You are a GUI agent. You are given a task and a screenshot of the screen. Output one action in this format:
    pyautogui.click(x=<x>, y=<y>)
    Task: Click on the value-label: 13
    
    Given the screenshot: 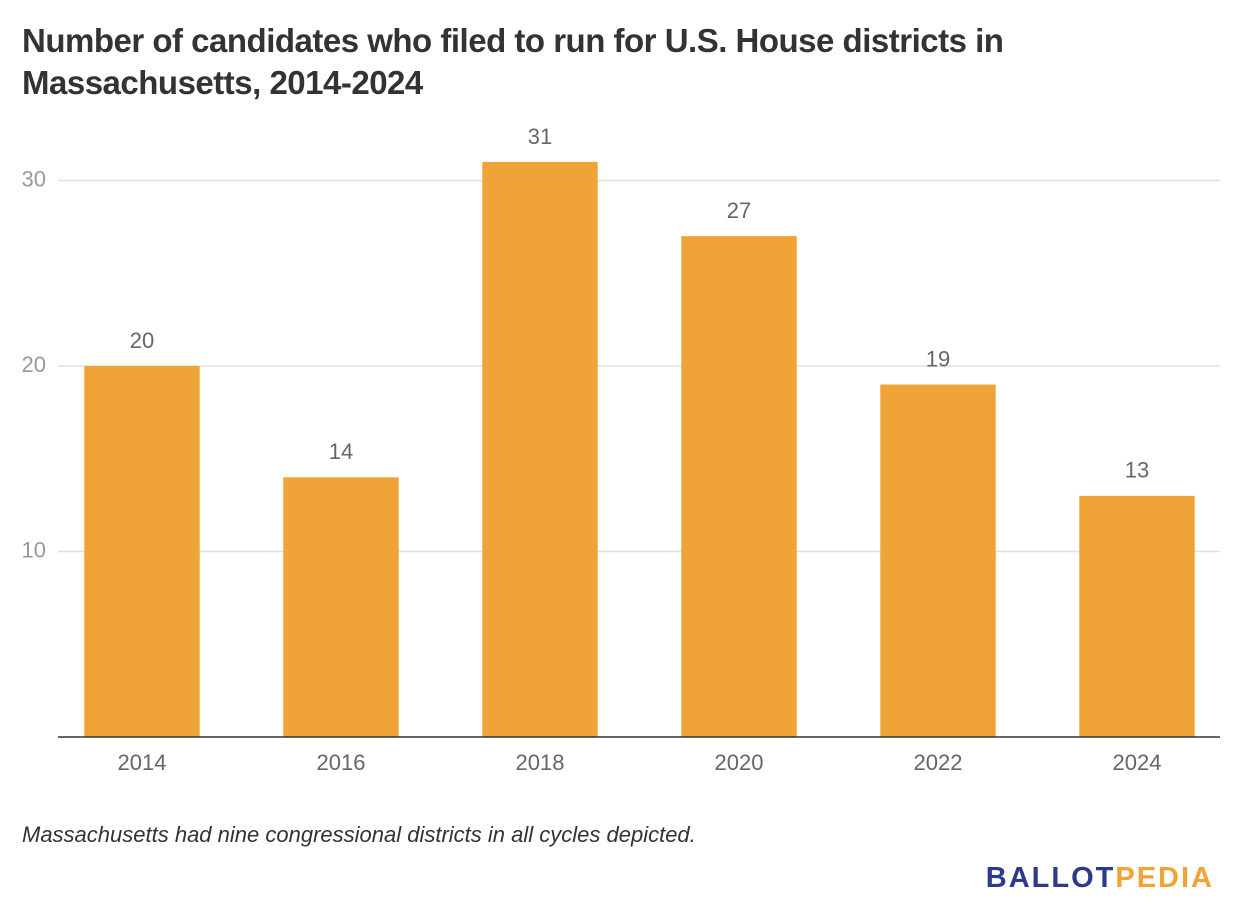 What is the action you would take?
    pyautogui.click(x=1137, y=470)
    